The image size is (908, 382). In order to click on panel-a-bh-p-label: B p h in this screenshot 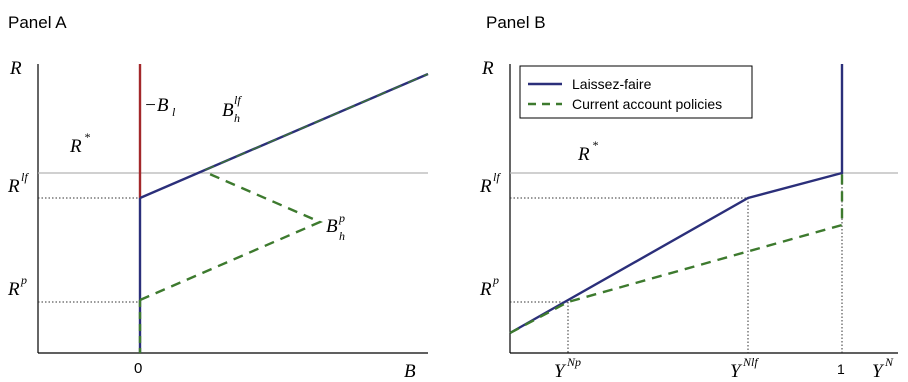, I will do `click(335, 227)`.